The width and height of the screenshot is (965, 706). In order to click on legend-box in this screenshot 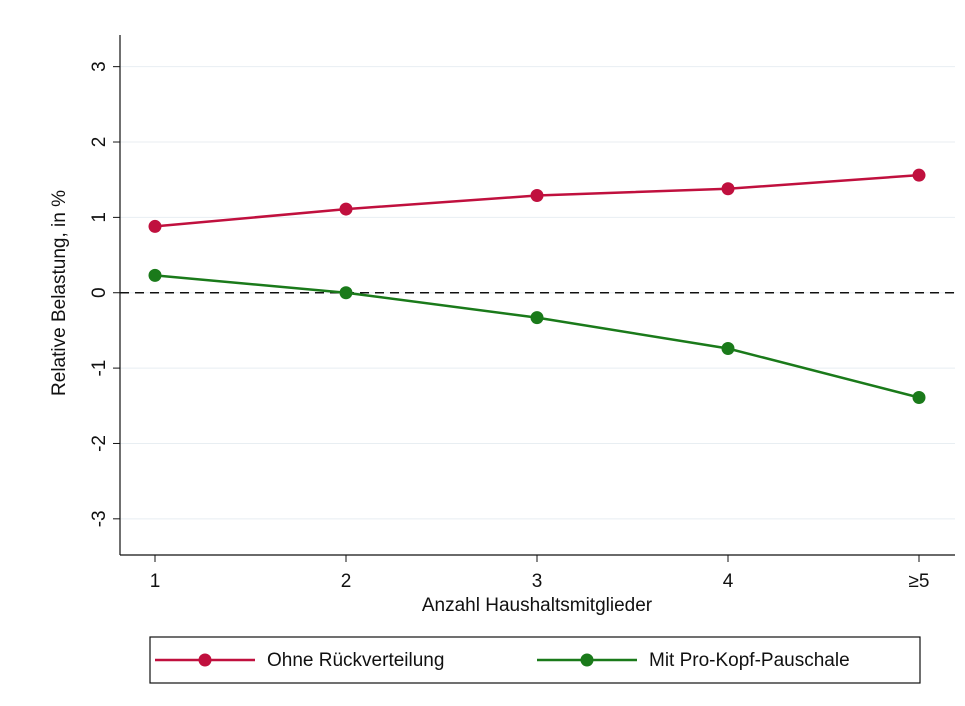, I will do `click(535, 660)`.